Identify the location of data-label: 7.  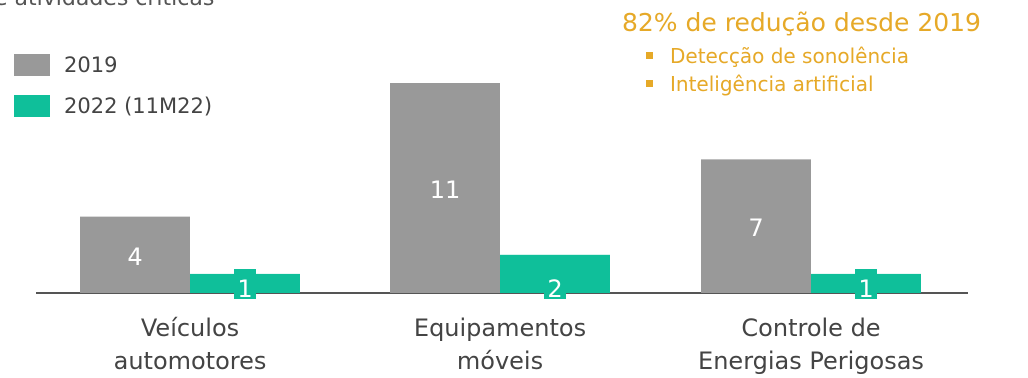
(755, 228).